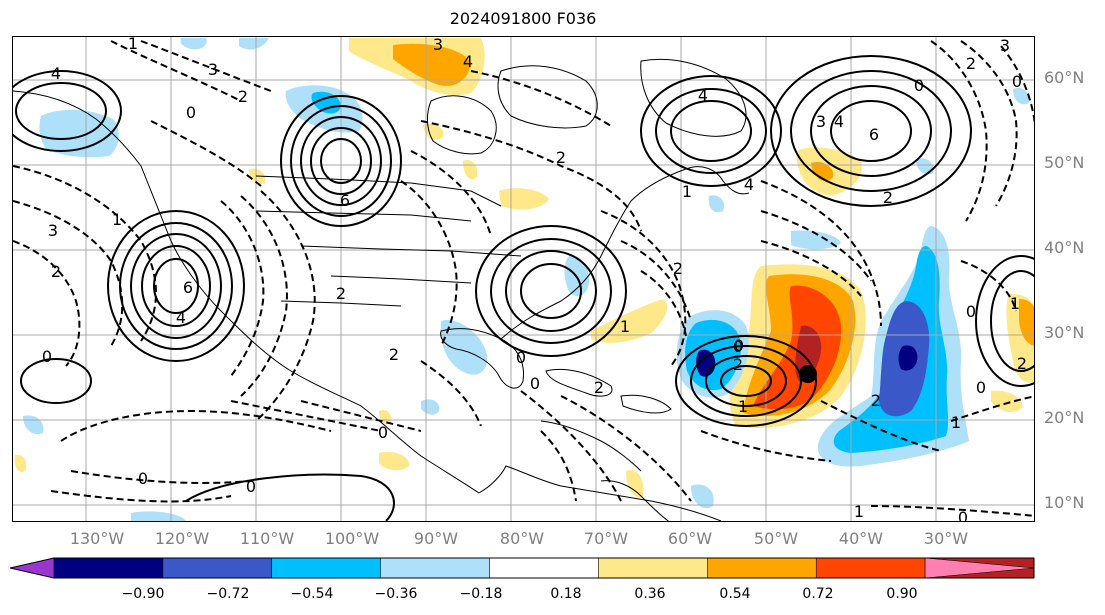 This screenshot has height=615, width=1105. I want to click on colorbar-tick: 0.36, so click(650, 594).